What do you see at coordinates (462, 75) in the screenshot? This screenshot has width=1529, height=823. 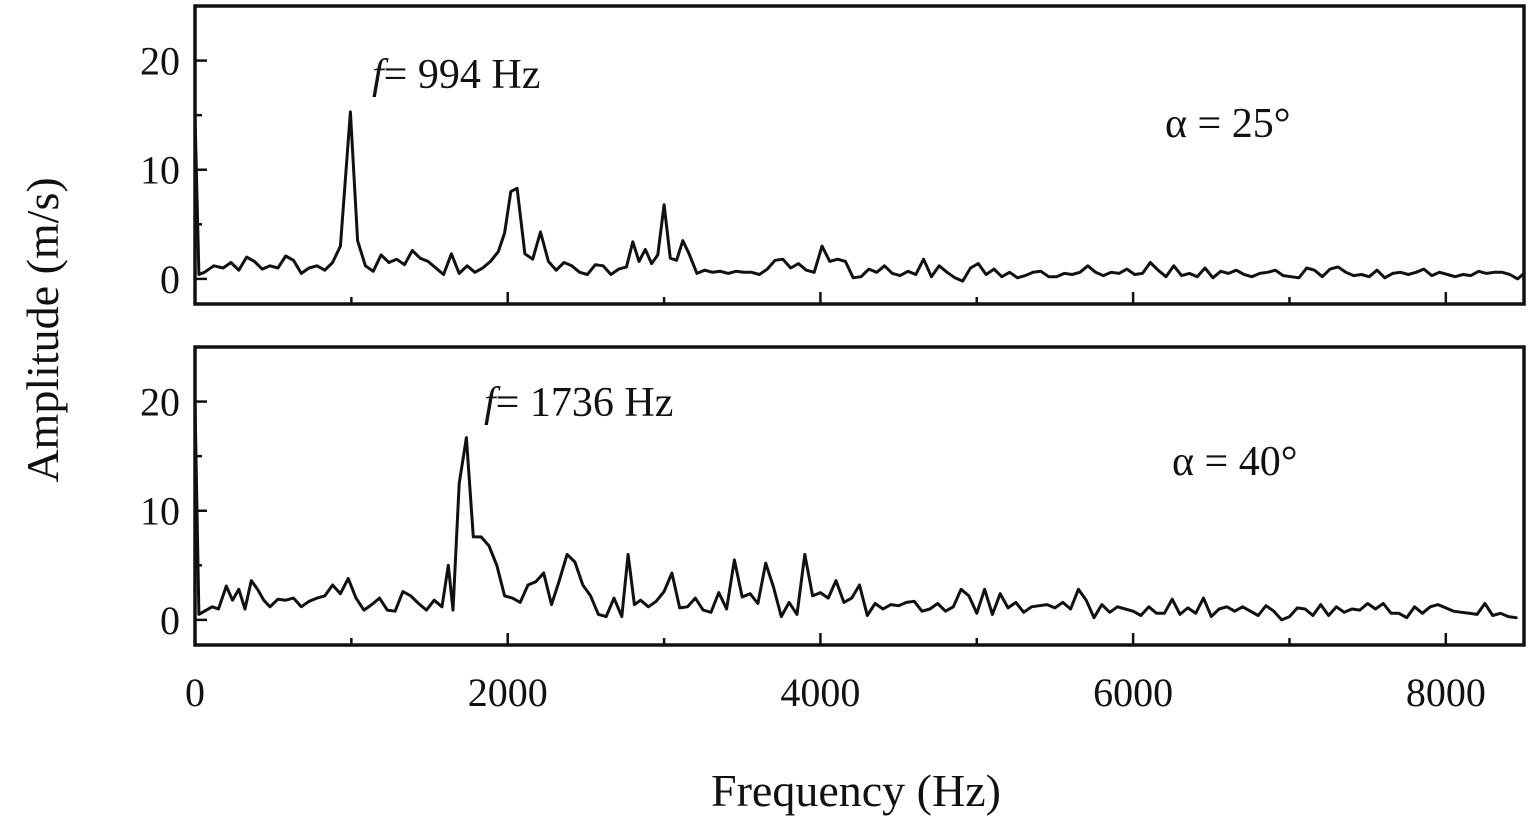 I see `peak-label-value: = 994 Hz` at bounding box center [462, 75].